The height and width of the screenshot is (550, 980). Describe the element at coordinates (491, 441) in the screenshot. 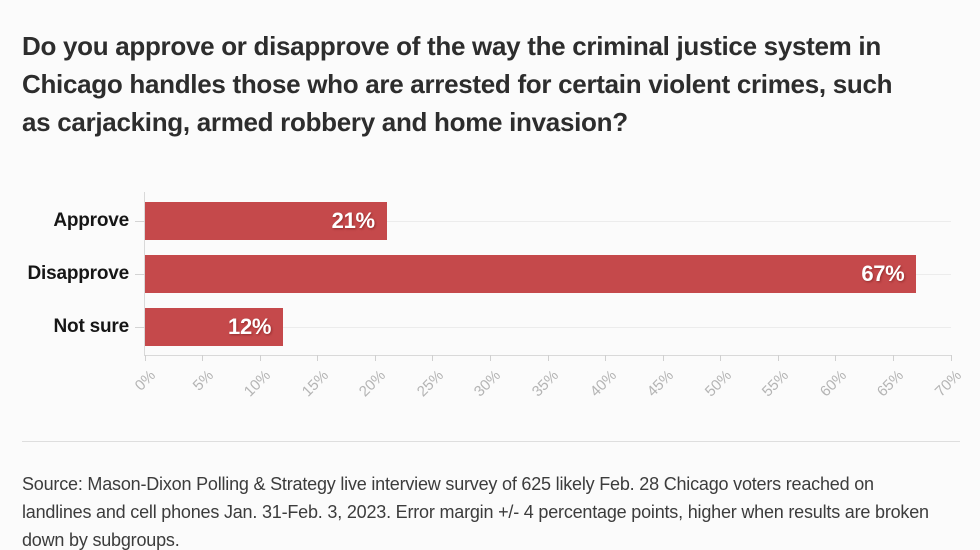

I see `footer-divider` at that location.